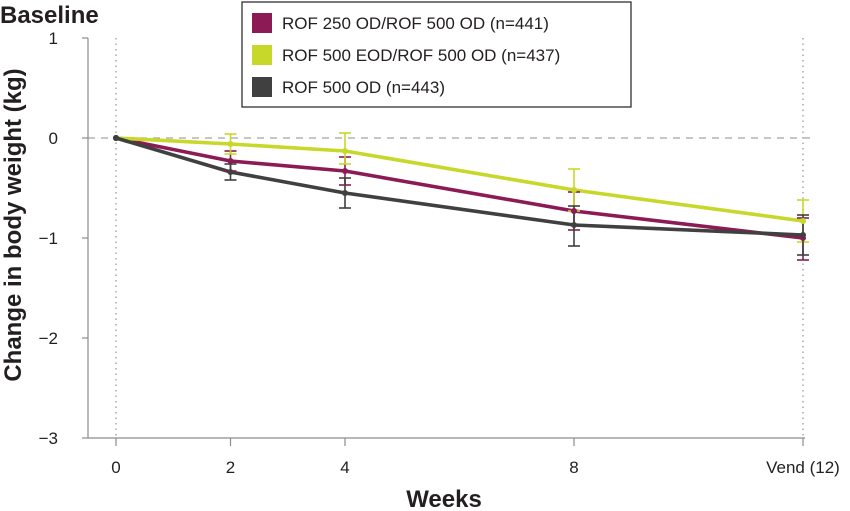  What do you see at coordinates (13, 224) in the screenshot?
I see `y-axis-title: Change in body weight (kg)` at bounding box center [13, 224].